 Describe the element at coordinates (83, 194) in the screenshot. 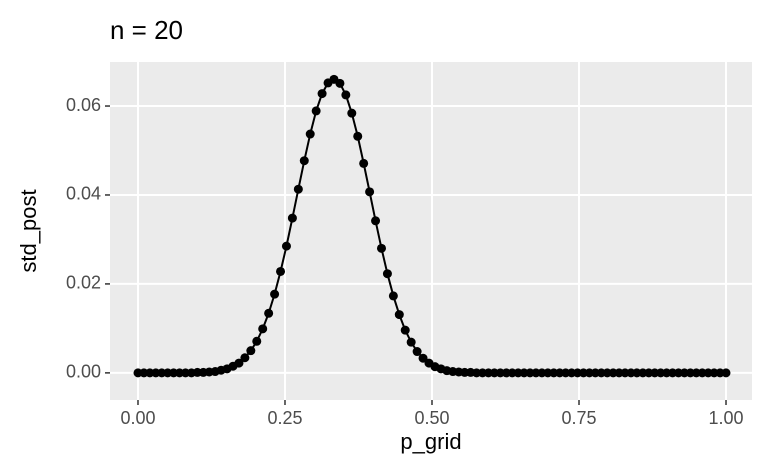

I see `y-tick-label: 0.04` at that location.